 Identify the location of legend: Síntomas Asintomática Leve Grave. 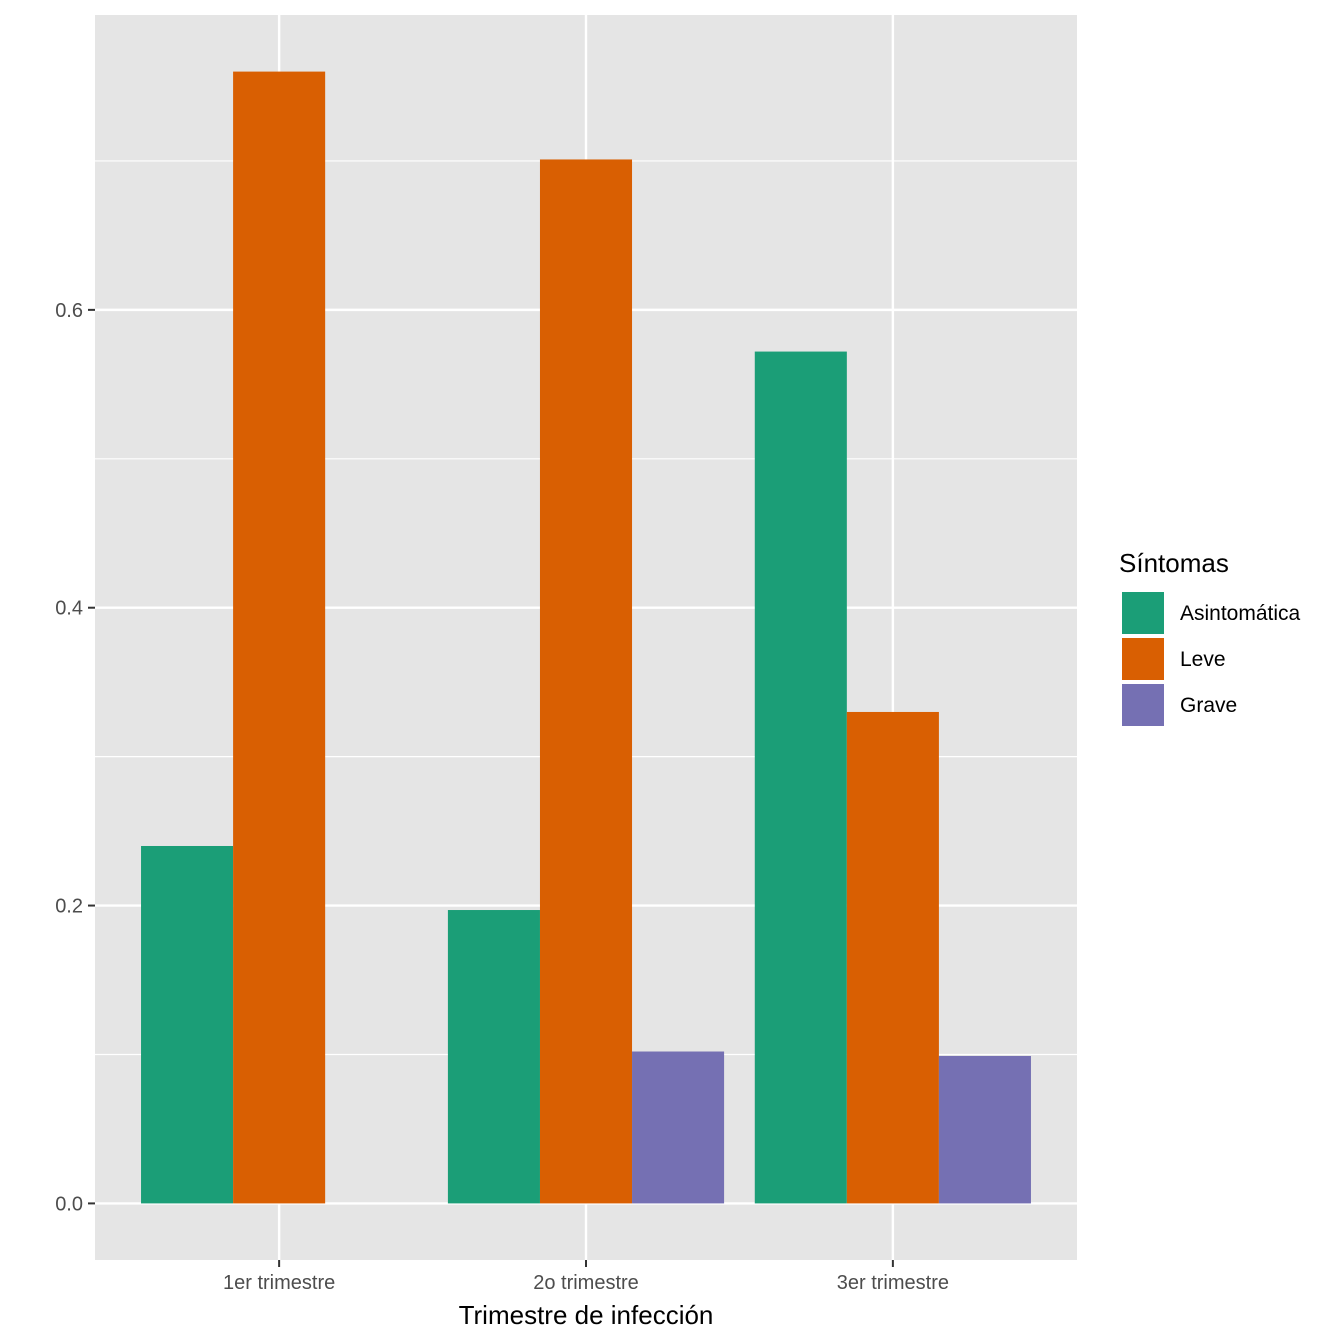
(1210, 638).